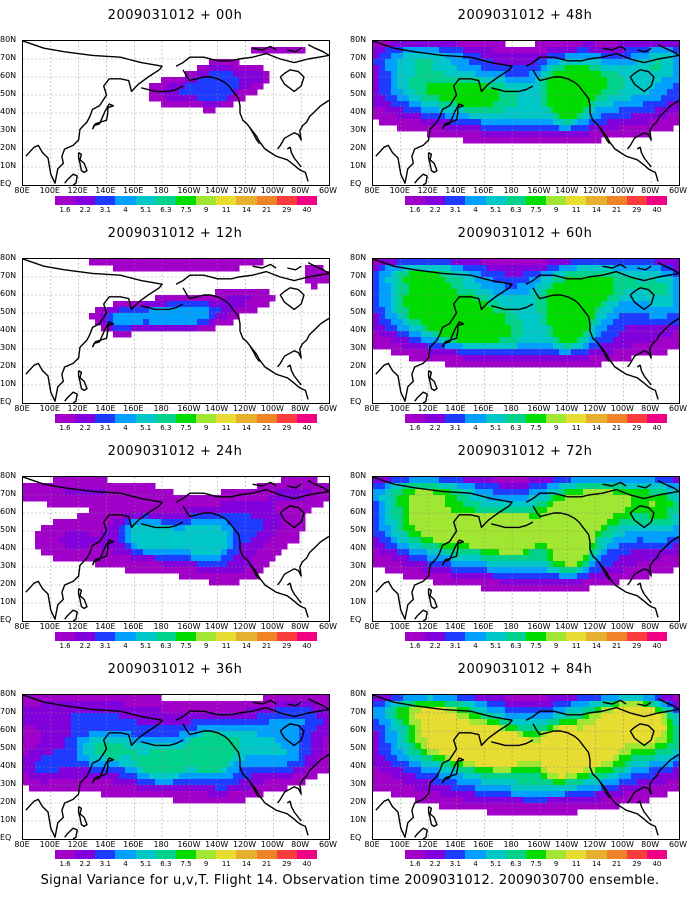 The width and height of the screenshot is (700, 900). Describe the element at coordinates (82, 817) in the screenshot. I see `coastline` at that location.